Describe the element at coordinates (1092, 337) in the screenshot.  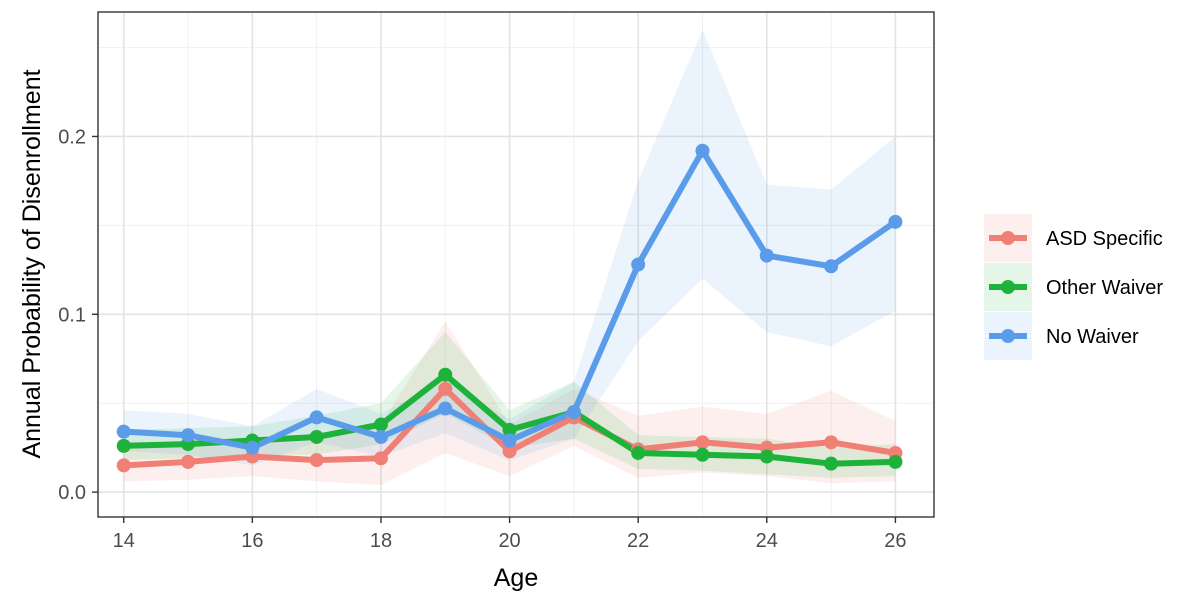
I see `legend-label: No Waiver` at that location.